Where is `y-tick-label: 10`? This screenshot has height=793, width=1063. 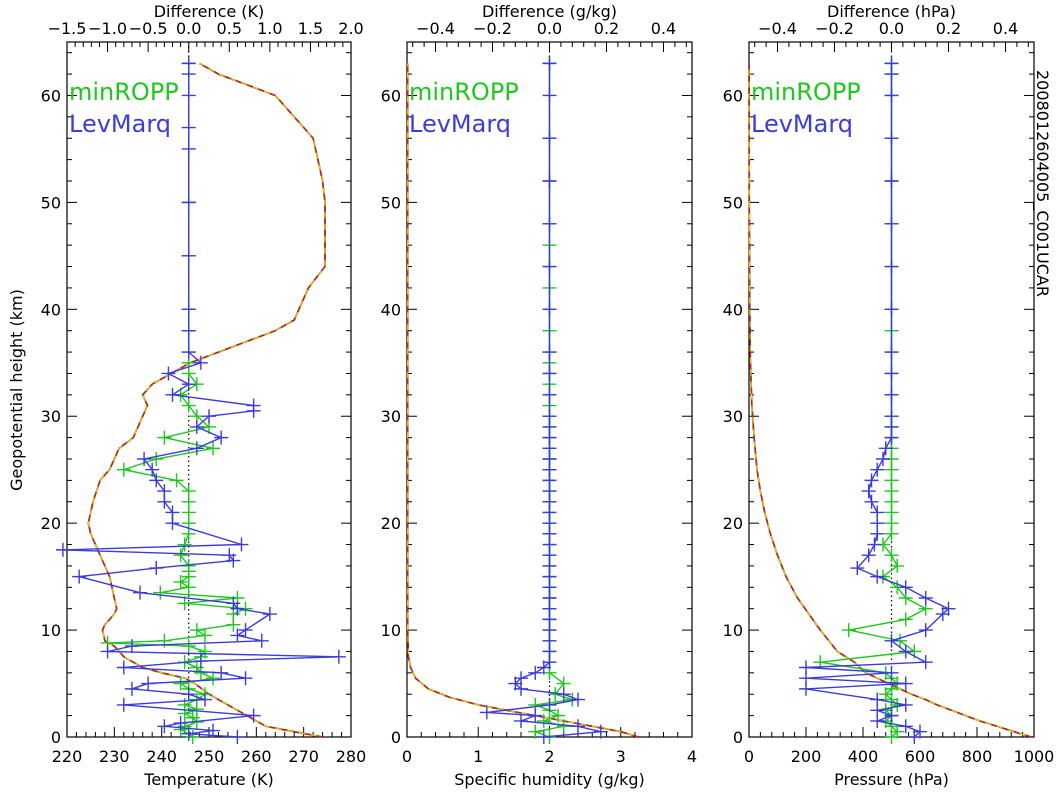 y-tick-label: 10 is located at coordinates (733, 630).